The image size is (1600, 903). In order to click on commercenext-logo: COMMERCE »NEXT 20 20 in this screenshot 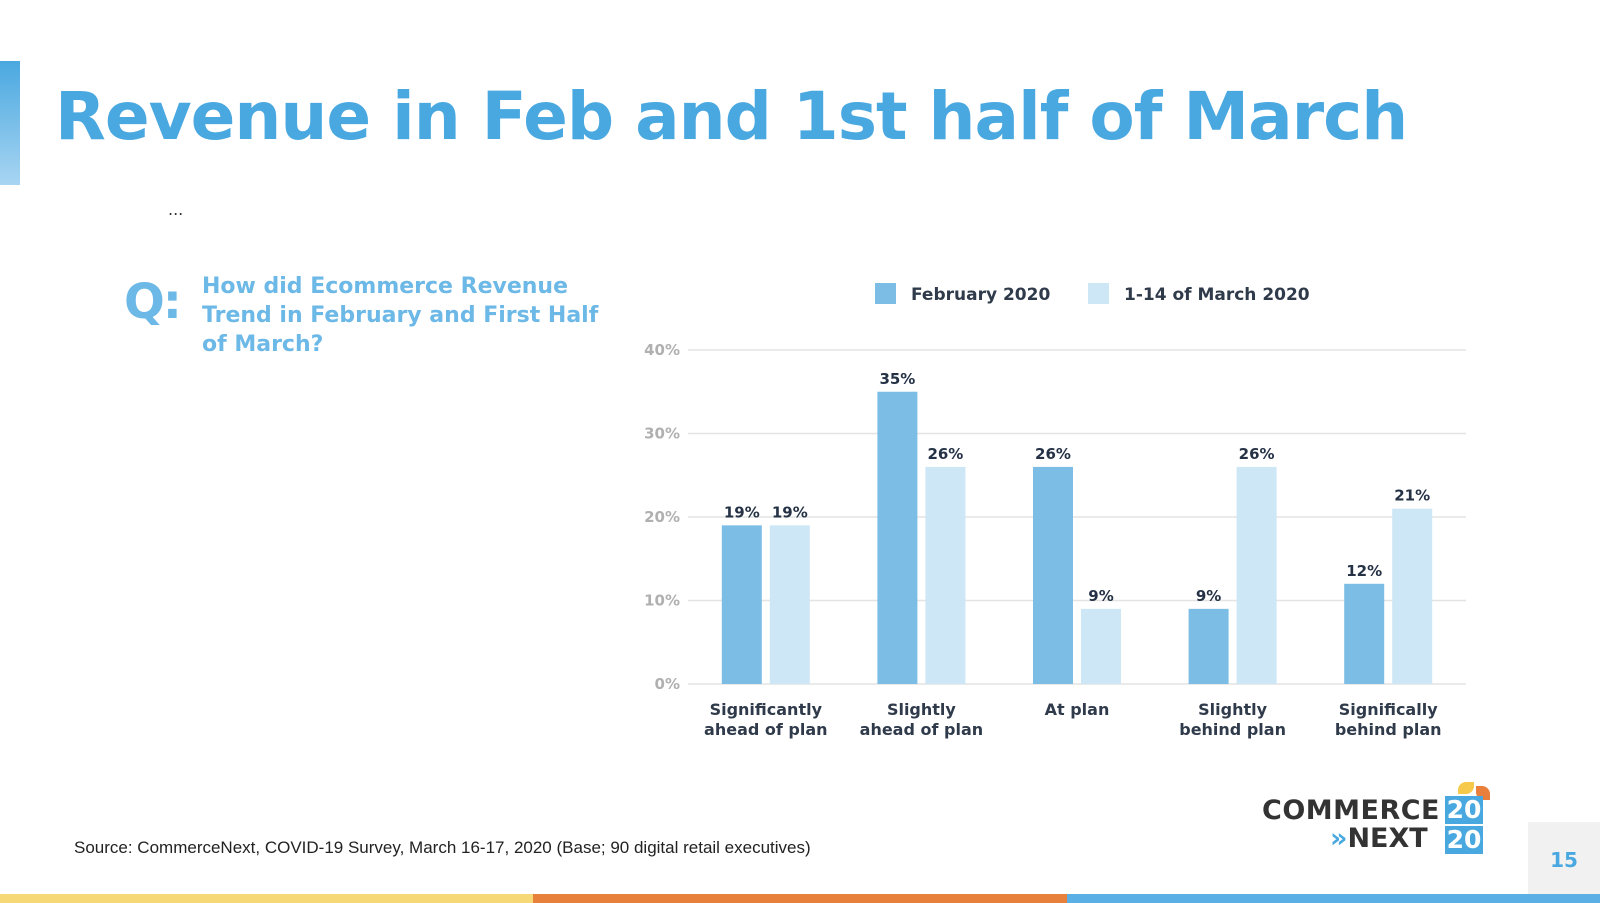, I will do `click(1387, 821)`.